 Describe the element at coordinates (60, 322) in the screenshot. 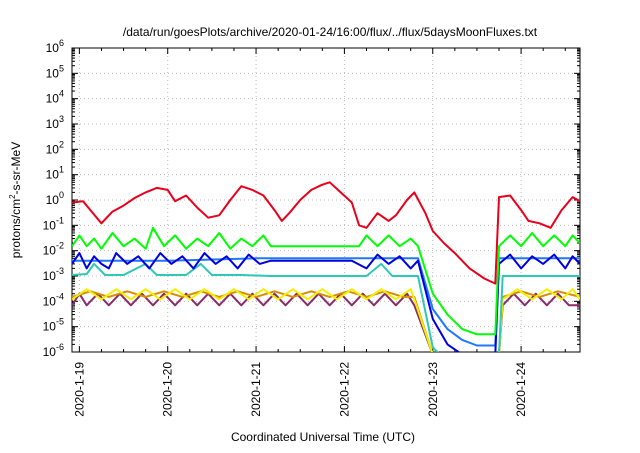

I see `y-tick-label-exponent: -5` at that location.